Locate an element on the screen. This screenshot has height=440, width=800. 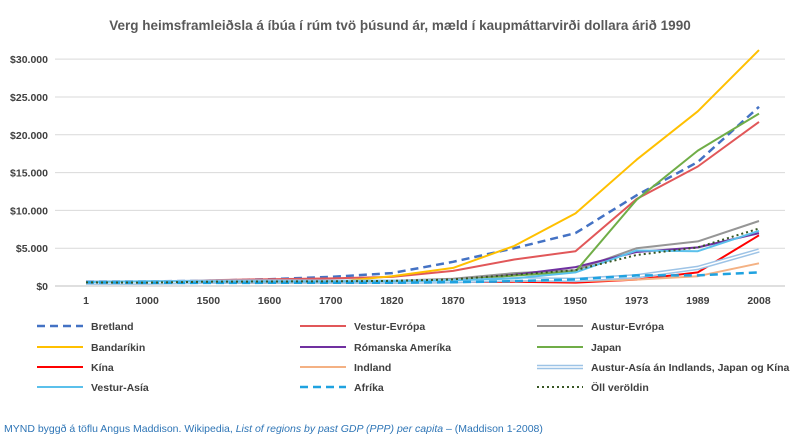
legend-label: Rómanska Ameríka is located at coordinates (402, 348).